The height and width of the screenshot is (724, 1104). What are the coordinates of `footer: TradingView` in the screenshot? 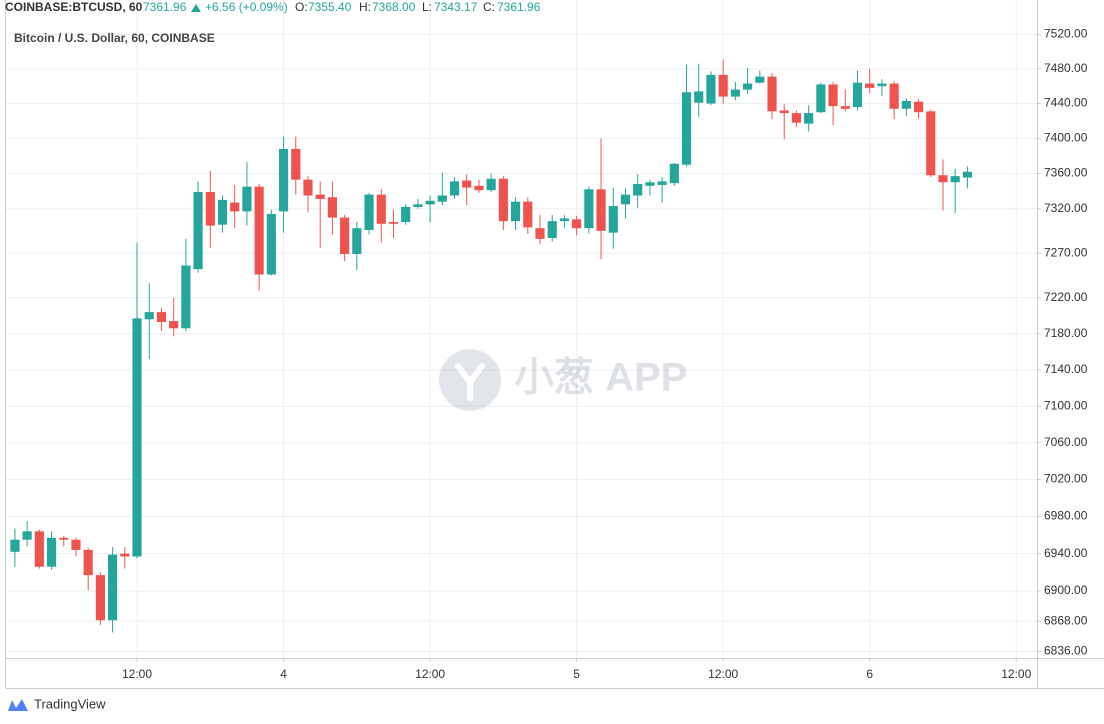 It's located at (57, 703).